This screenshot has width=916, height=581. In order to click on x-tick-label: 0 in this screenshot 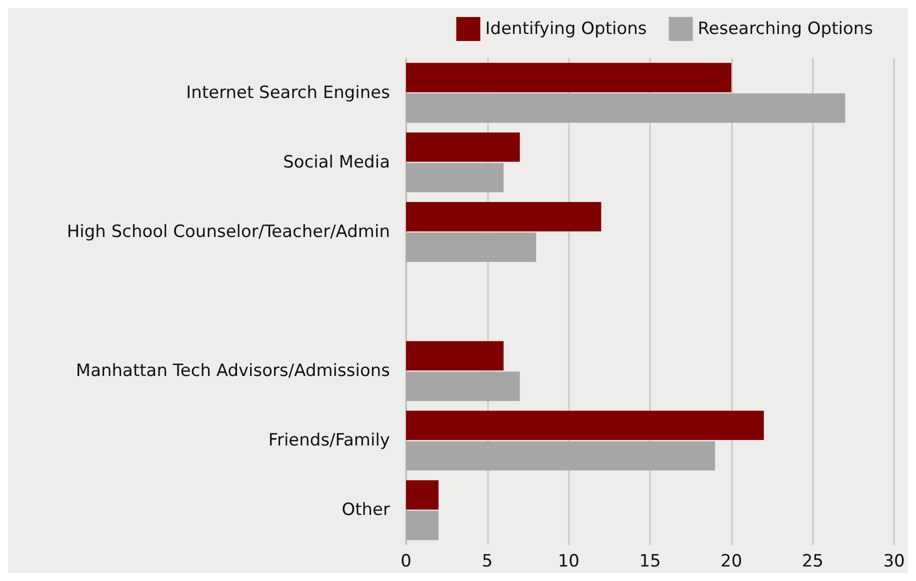, I will do `click(406, 562)`.